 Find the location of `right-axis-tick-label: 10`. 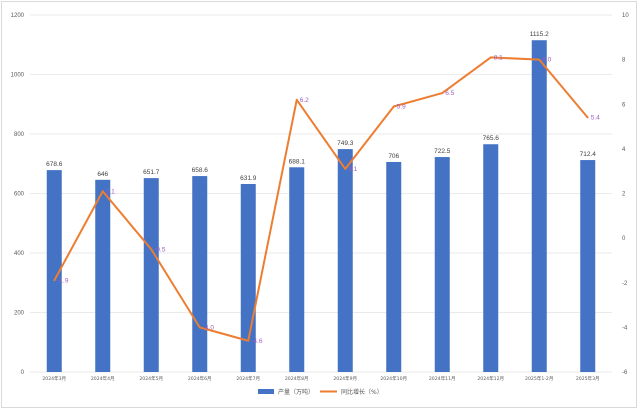

right-axis-tick-label: 10 is located at coordinates (625, 16).